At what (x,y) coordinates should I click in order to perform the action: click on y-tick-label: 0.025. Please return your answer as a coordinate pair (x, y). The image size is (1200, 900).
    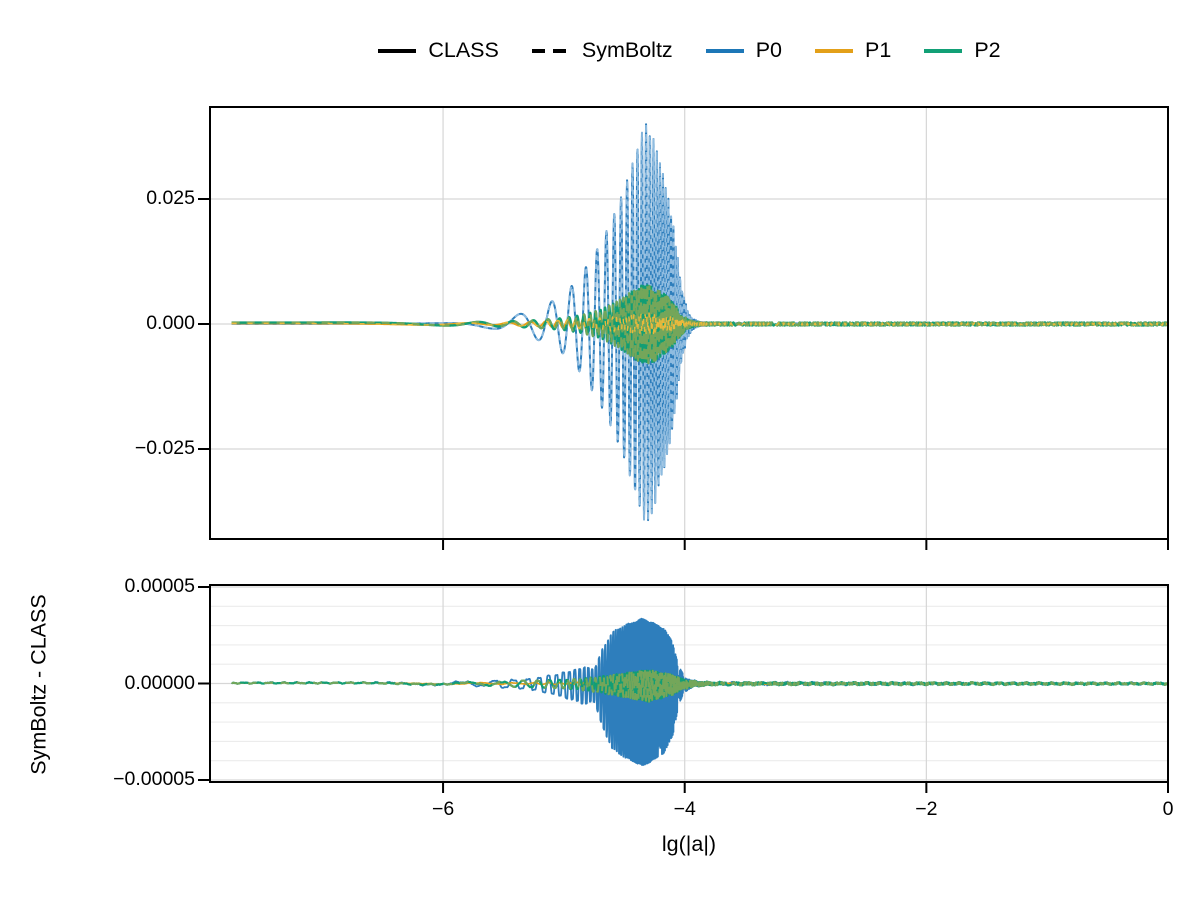
    Looking at the image, I should click on (170, 198).